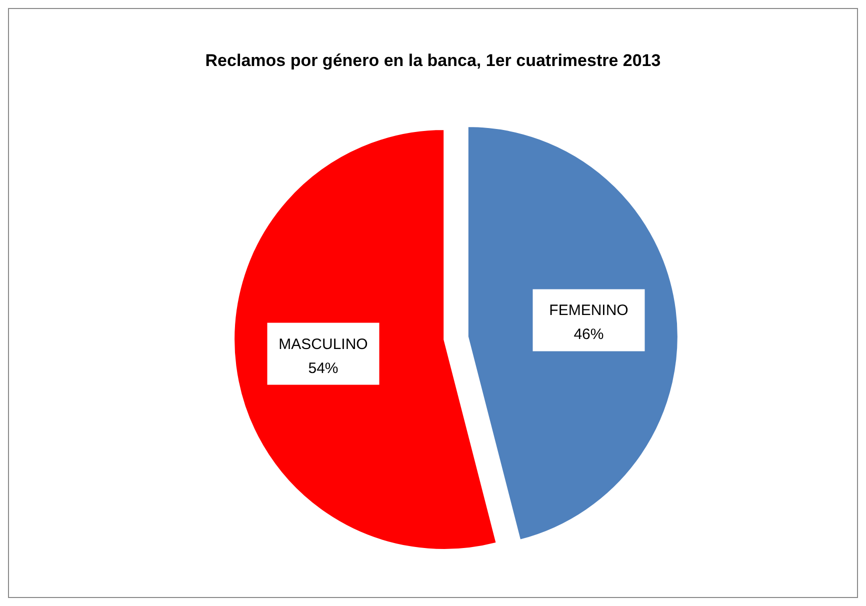  What do you see at coordinates (589, 335) in the screenshot?
I see `data-label: 46%` at bounding box center [589, 335].